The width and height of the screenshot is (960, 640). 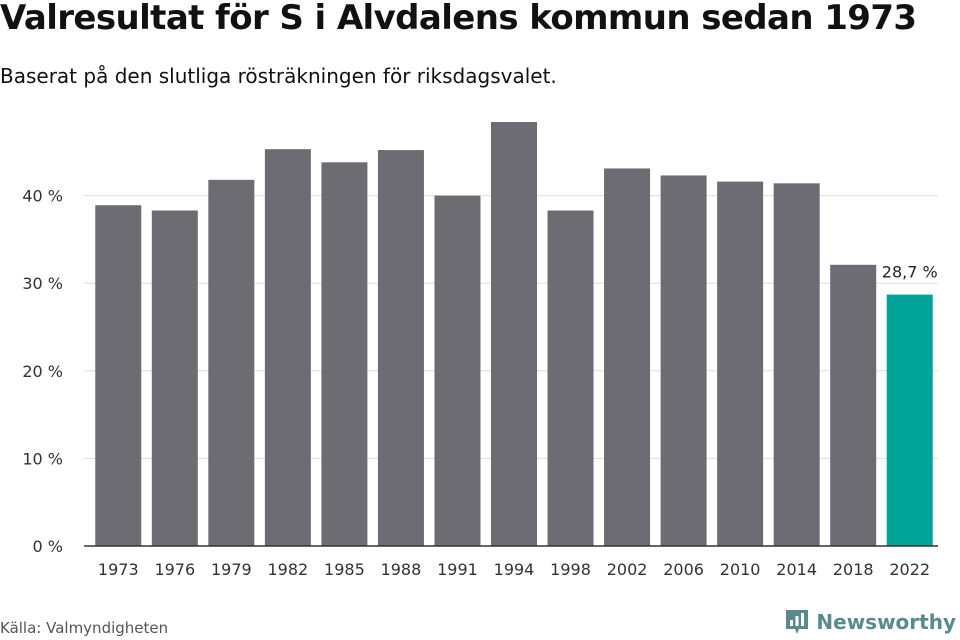 What do you see at coordinates (457, 569) in the screenshot?
I see `x-tick-label: 1991` at bounding box center [457, 569].